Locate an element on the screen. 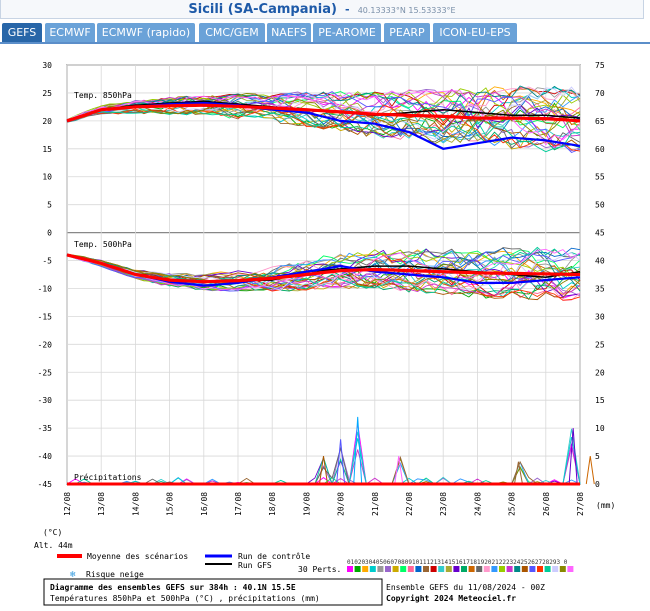 The width and height of the screenshot is (650, 611). right-tick-label: 5 is located at coordinates (597, 456).